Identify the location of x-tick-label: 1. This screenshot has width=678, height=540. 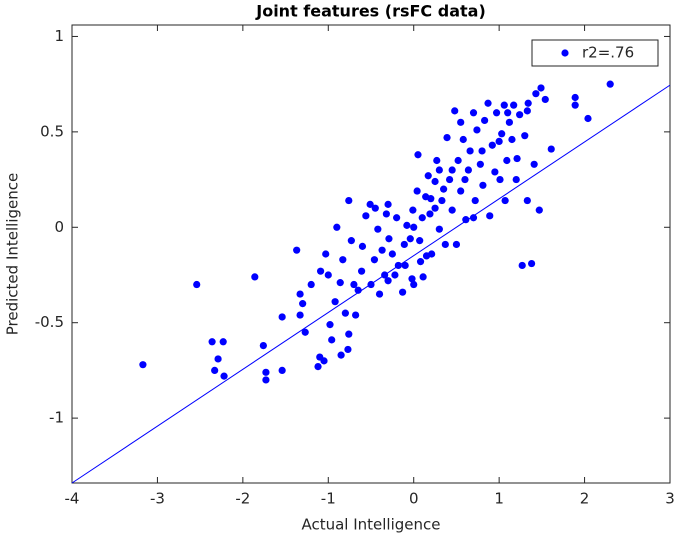
(499, 499).